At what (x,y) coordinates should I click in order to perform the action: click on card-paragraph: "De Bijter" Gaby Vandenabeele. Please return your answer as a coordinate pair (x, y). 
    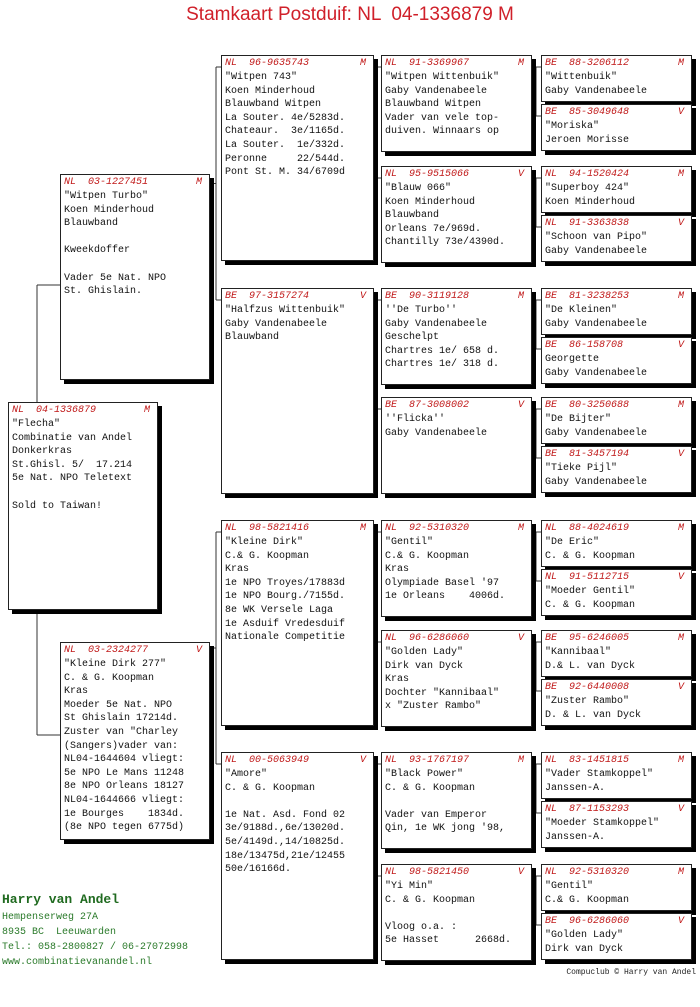
    Looking at the image, I should click on (616, 426).